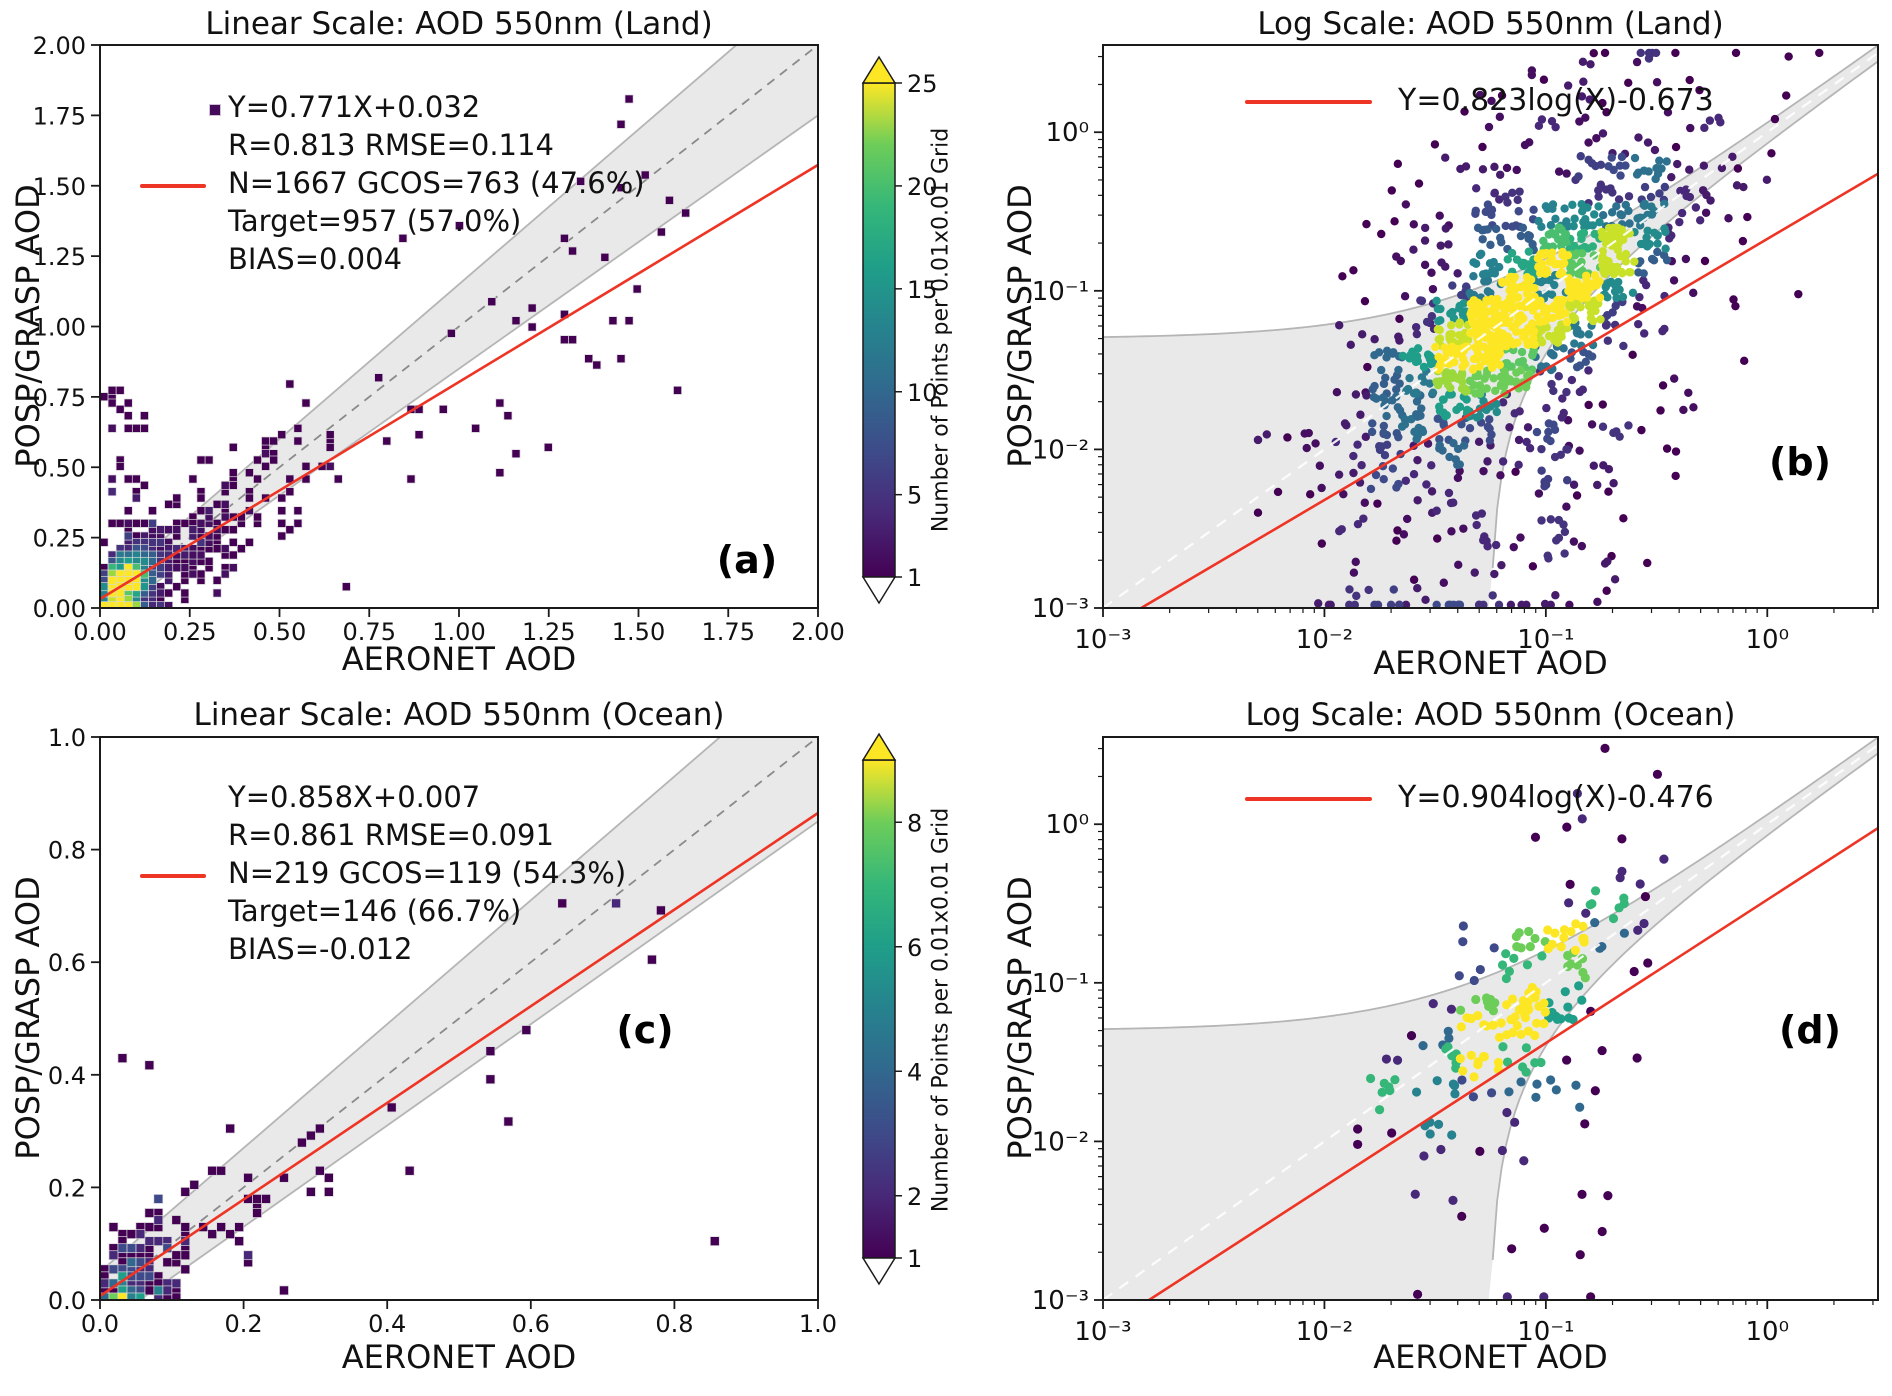 The image size is (1892, 1396). Describe the element at coordinates (914, 1072) in the screenshot. I see `svg-text: 4` at that location.